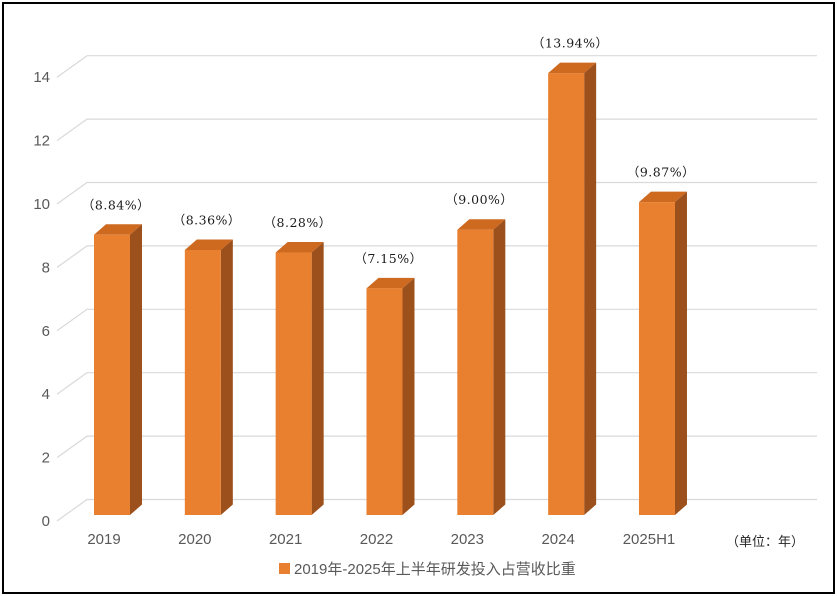 The height and width of the screenshot is (596, 837). What do you see at coordinates (479, 199) in the screenshot?
I see `bar-value-label: （9.00%）` at bounding box center [479, 199].